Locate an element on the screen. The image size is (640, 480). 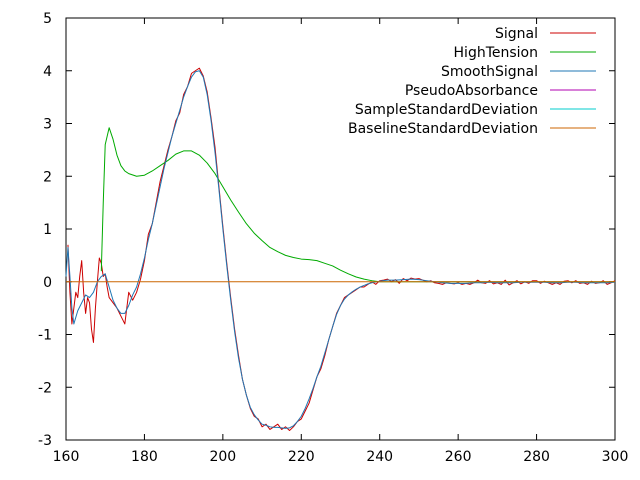
x-tick-label: 160 is located at coordinates (66, 457).